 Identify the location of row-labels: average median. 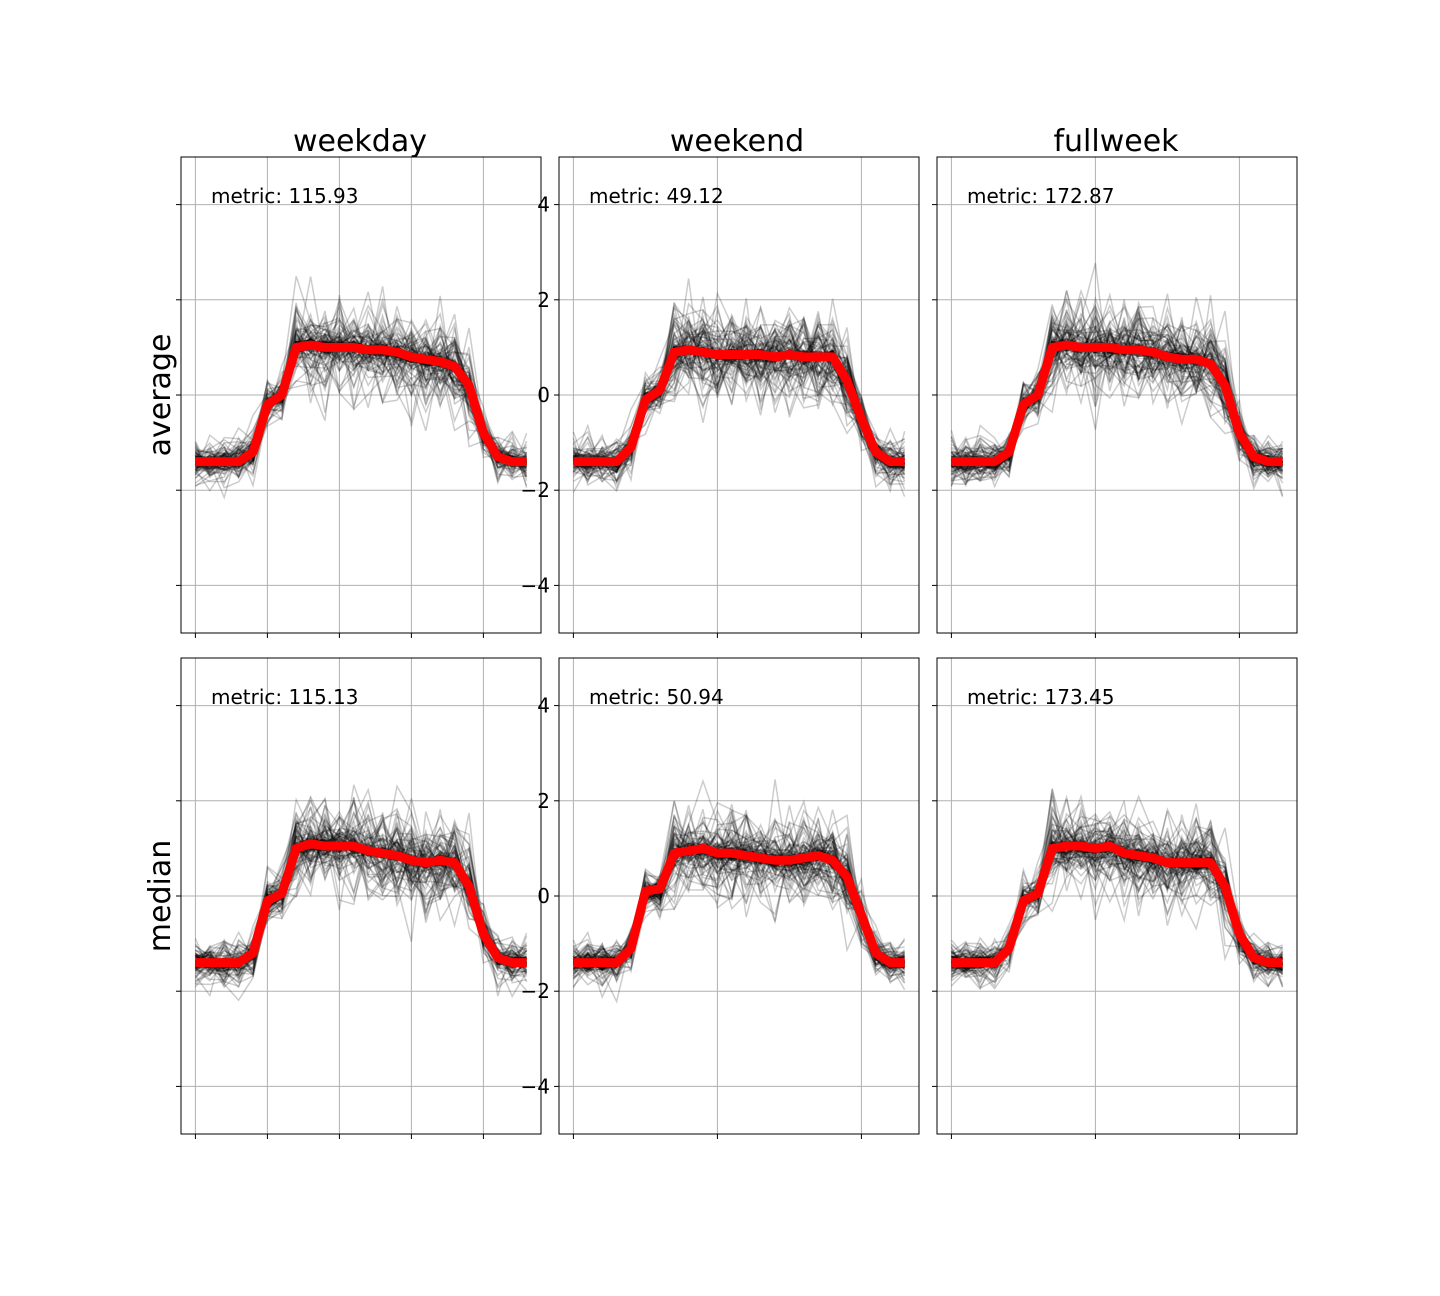
(160, 643).